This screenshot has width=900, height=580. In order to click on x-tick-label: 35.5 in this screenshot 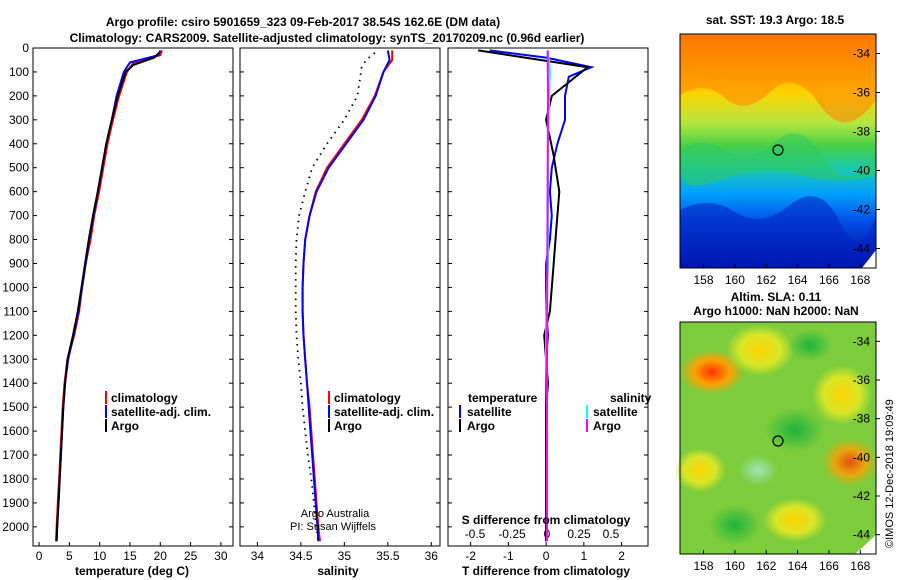, I will do `click(388, 556)`.